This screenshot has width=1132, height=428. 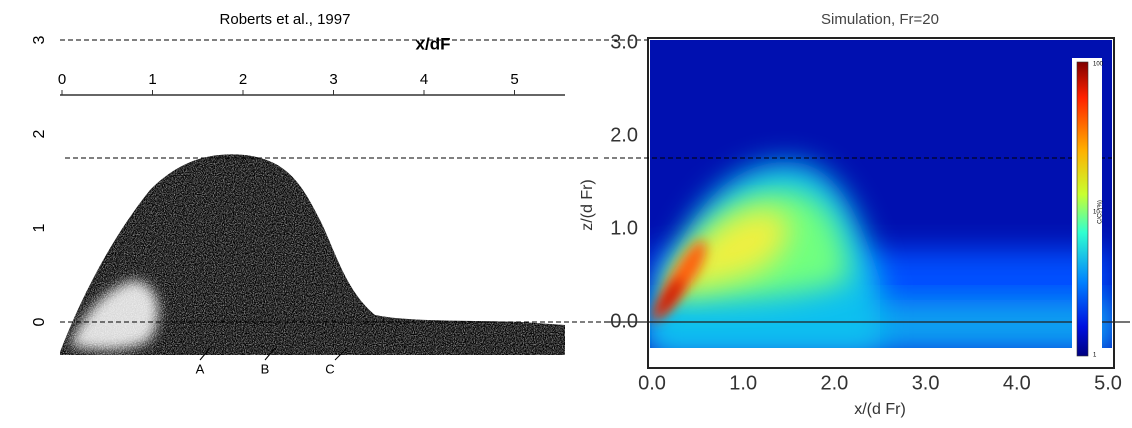 What do you see at coordinates (743, 383) in the screenshot?
I see `x-tick-label: 1.0` at bounding box center [743, 383].